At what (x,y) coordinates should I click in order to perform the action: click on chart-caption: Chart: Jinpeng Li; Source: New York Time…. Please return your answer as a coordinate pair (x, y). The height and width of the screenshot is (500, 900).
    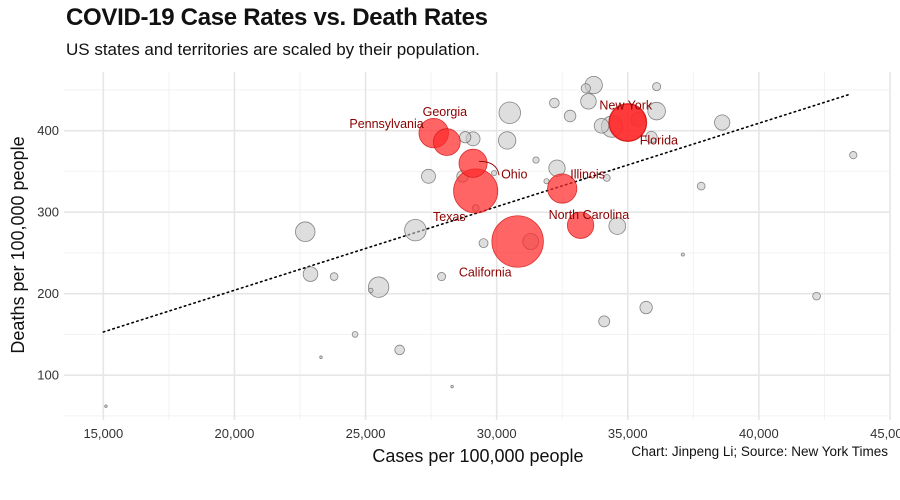
    Looking at the image, I should click on (759, 451).